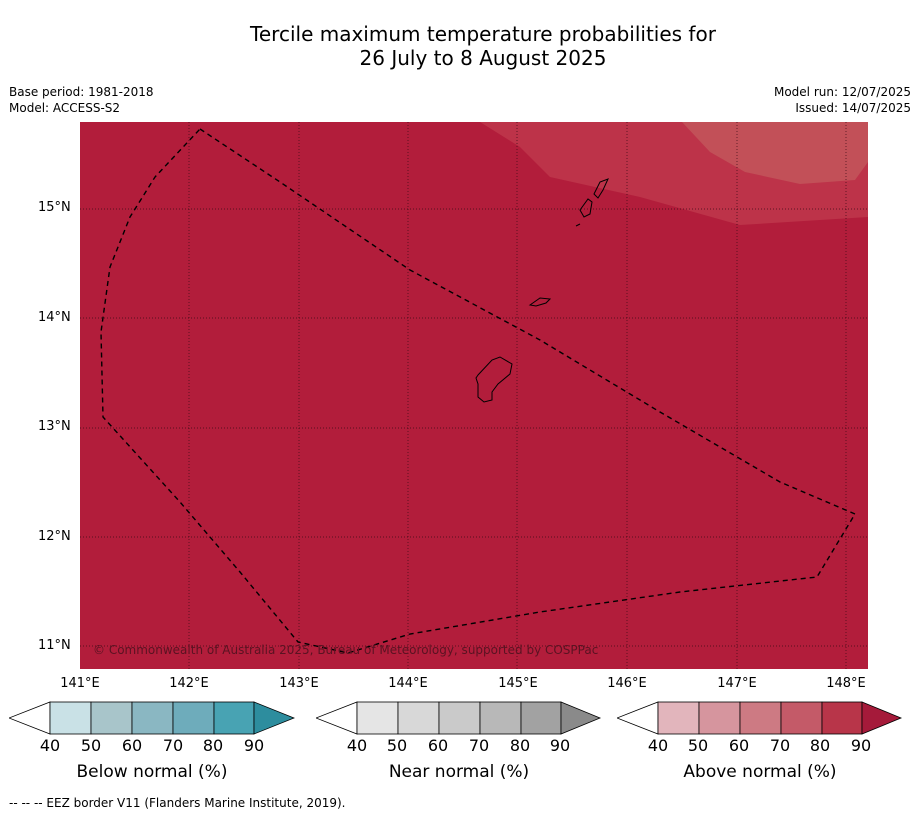  Describe the element at coordinates (842, 92) in the screenshot. I see `model-run: Model run: 12/07/2025` at that location.